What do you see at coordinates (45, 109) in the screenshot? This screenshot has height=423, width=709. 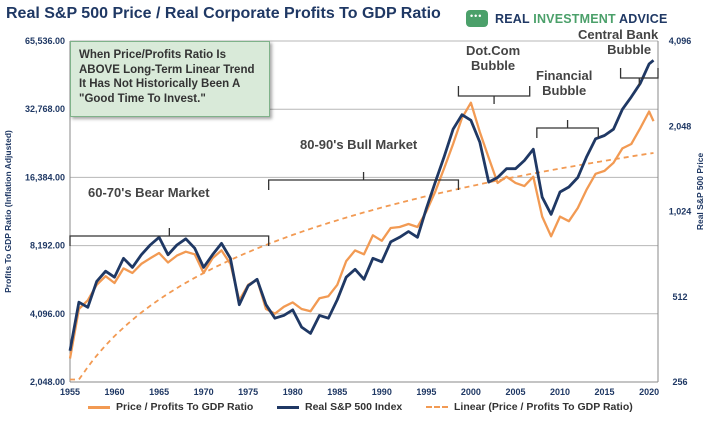 I see `y-left-tick-label: 32,768.00` at bounding box center [45, 109].